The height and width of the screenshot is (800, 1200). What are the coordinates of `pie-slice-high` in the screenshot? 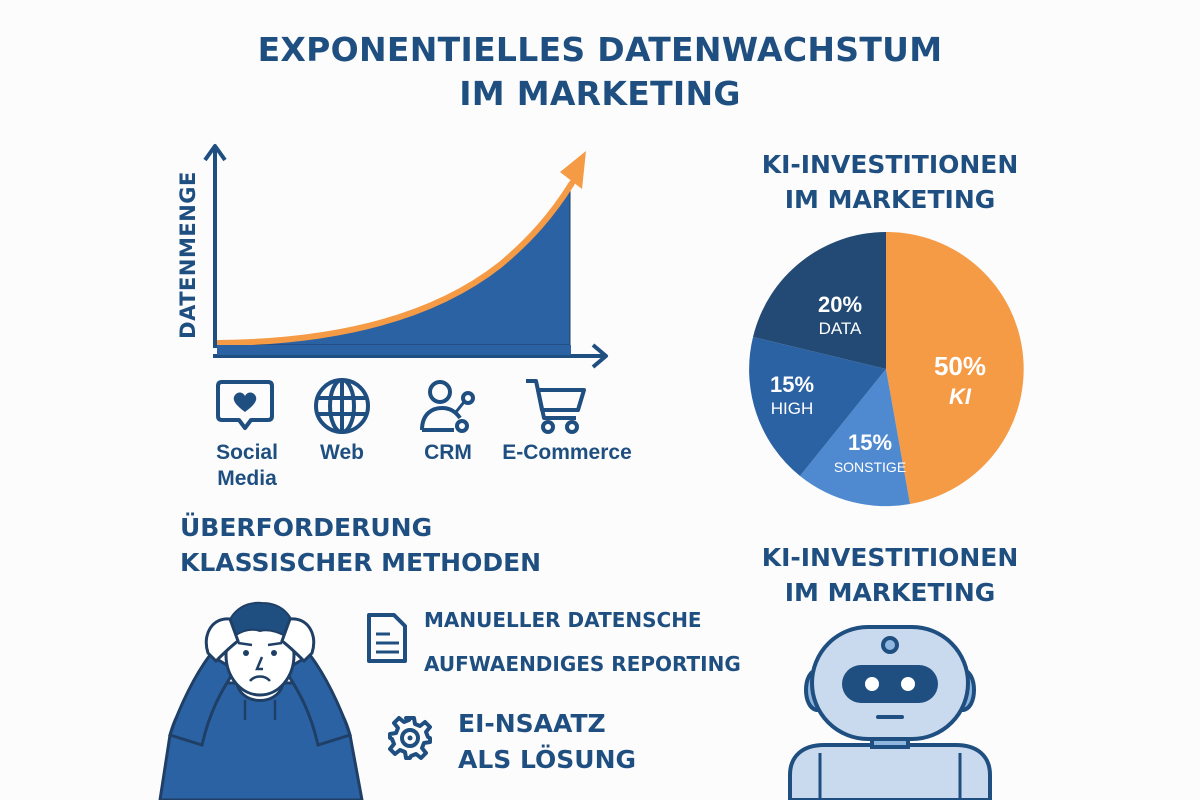 It's located at (817, 406).